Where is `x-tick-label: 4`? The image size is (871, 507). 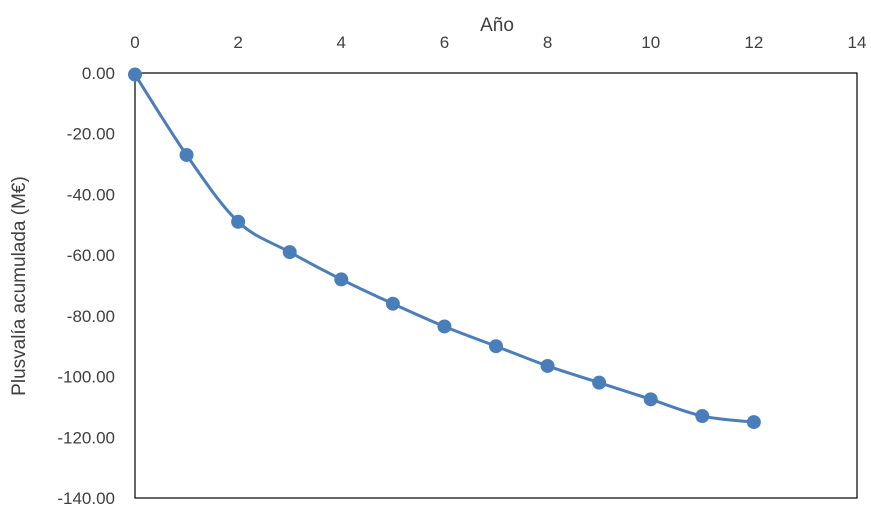 x-tick-label: 4 is located at coordinates (341, 42).